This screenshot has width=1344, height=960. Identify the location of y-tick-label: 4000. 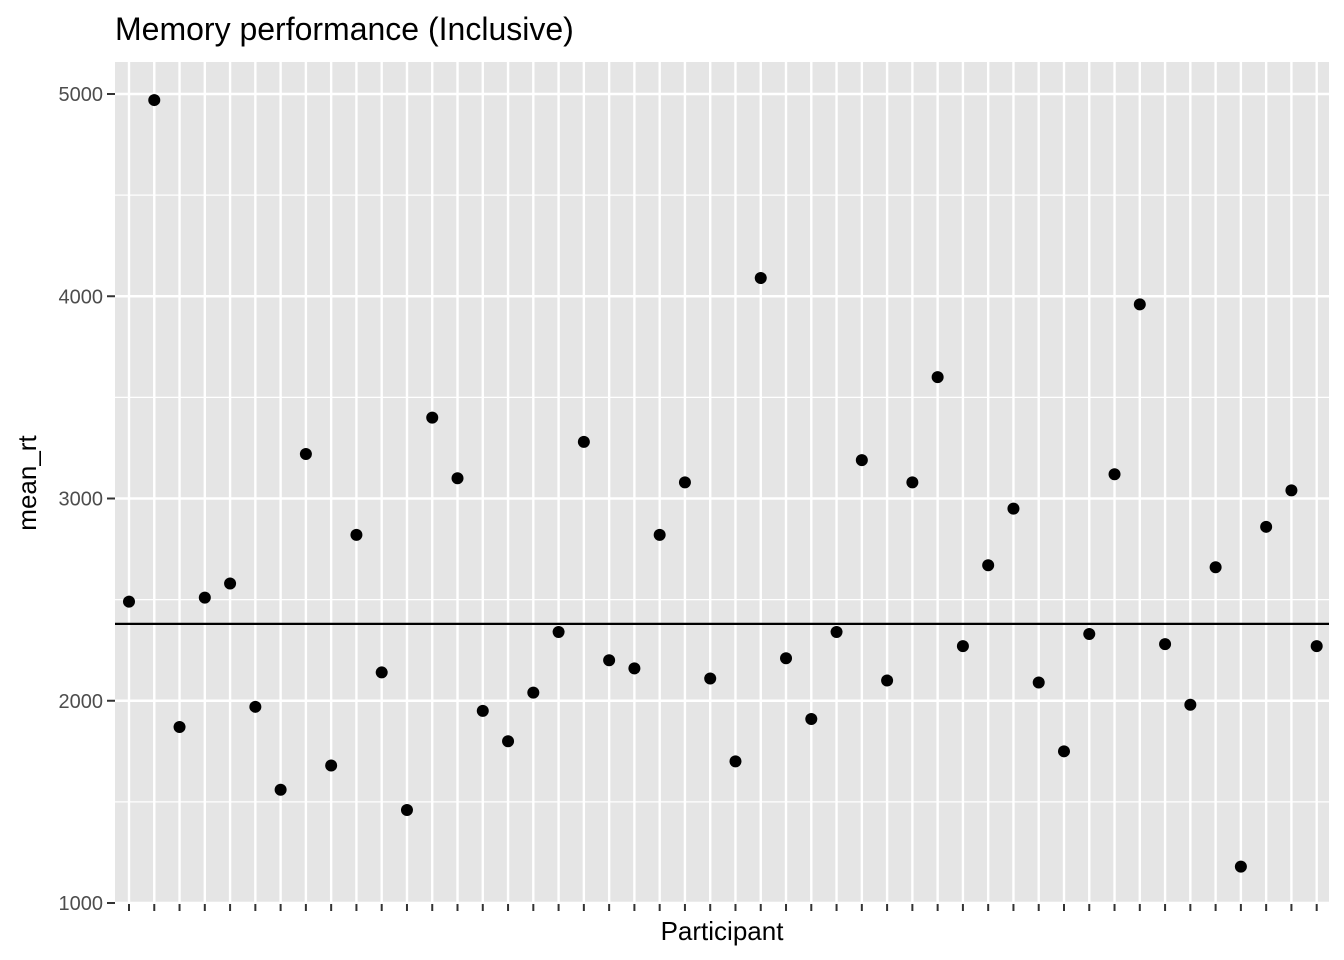
(81, 297).